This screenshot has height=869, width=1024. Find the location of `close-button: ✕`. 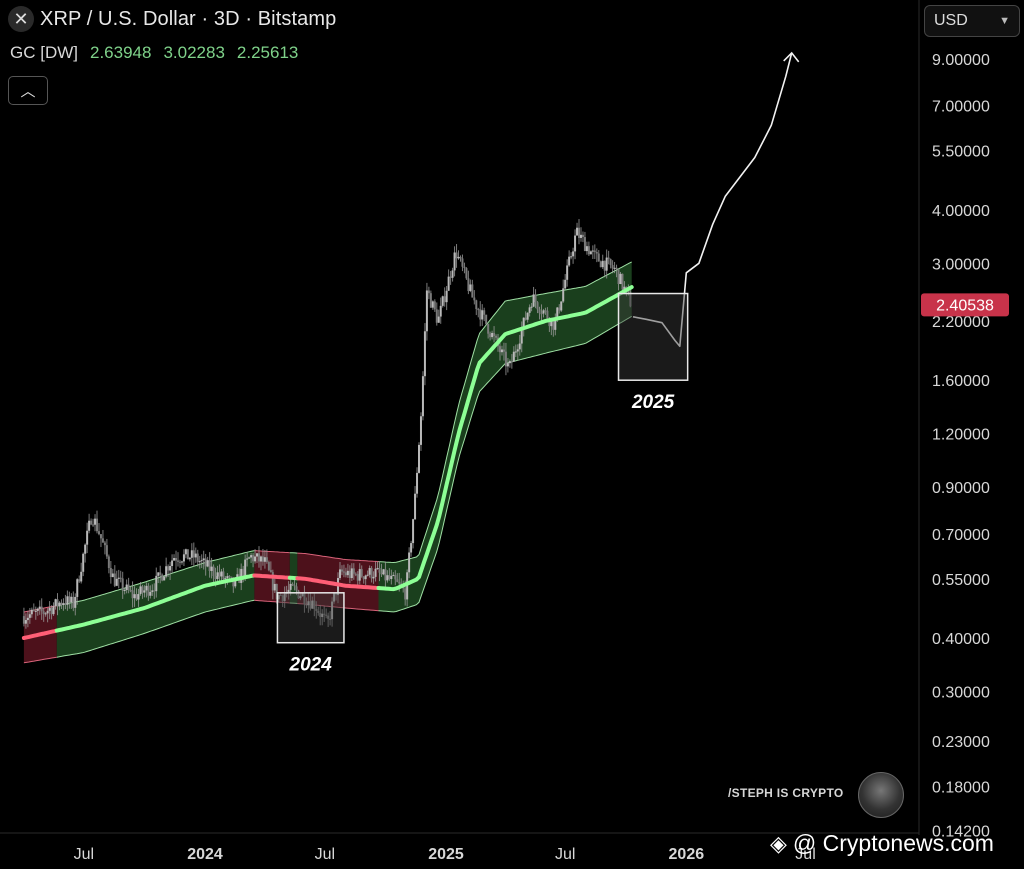

close-button: ✕ is located at coordinates (21, 19).